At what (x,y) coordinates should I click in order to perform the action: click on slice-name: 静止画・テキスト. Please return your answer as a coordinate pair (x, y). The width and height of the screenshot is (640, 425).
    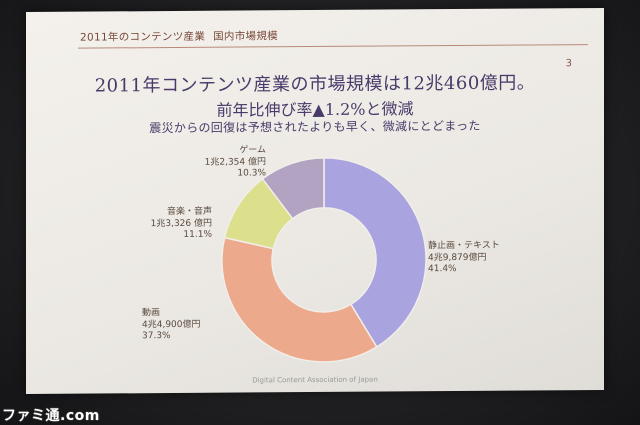
    Looking at the image, I should click on (464, 246).